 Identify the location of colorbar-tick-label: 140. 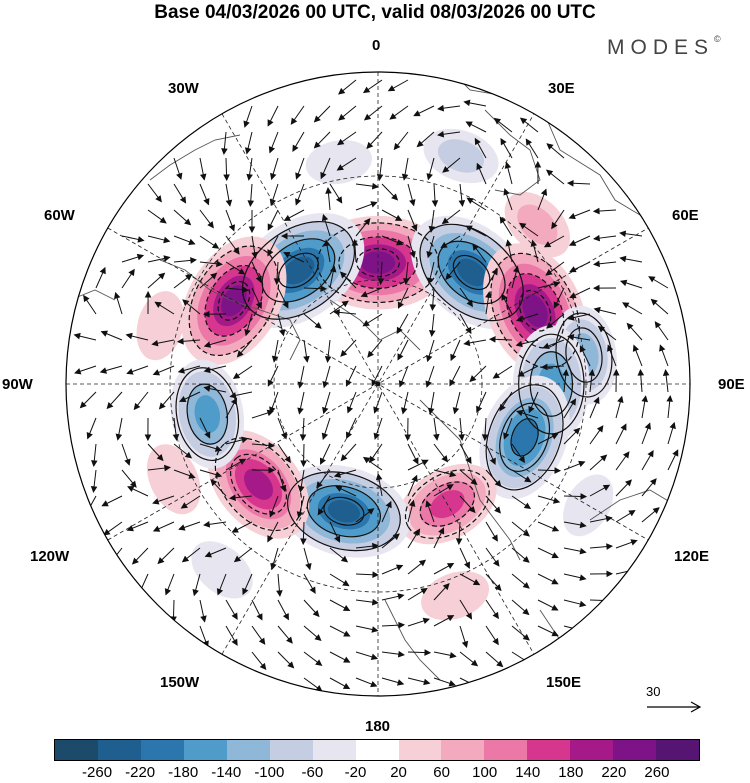
(528, 772).